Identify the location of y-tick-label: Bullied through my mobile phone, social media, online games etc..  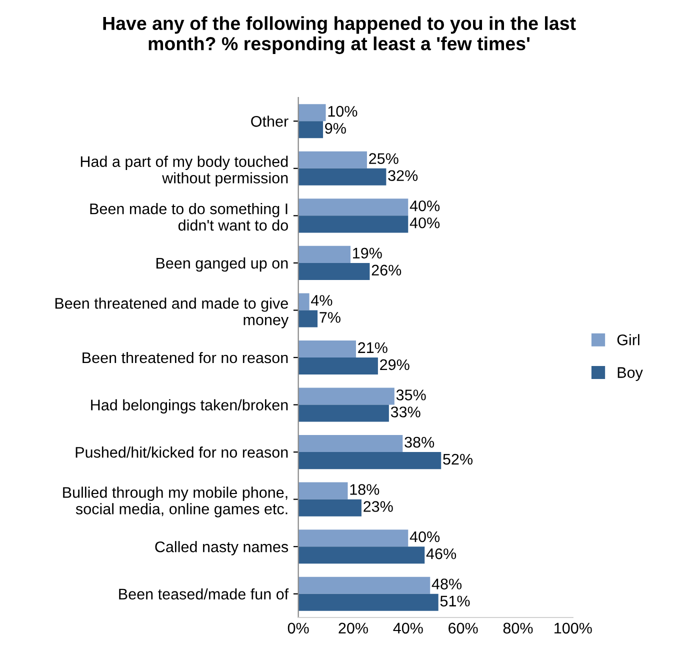
(175, 502).